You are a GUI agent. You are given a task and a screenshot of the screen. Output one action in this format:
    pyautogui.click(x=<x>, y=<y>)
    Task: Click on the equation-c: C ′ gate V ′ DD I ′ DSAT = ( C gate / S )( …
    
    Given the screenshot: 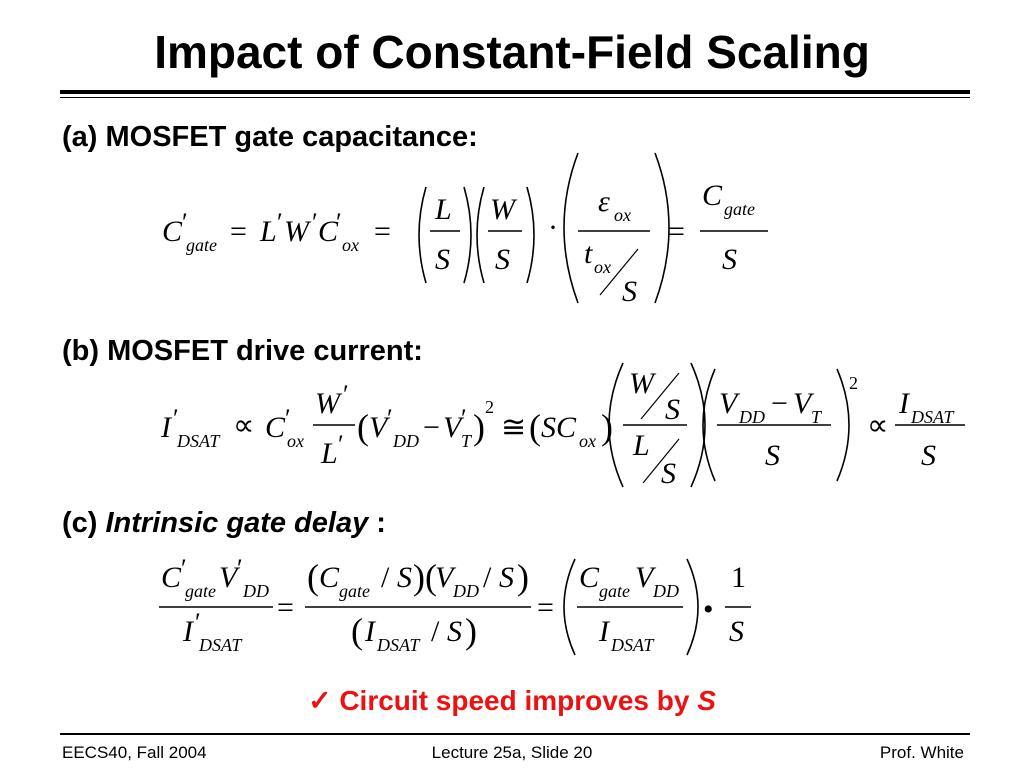 What is the action you would take?
    pyautogui.click(x=455, y=605)
    